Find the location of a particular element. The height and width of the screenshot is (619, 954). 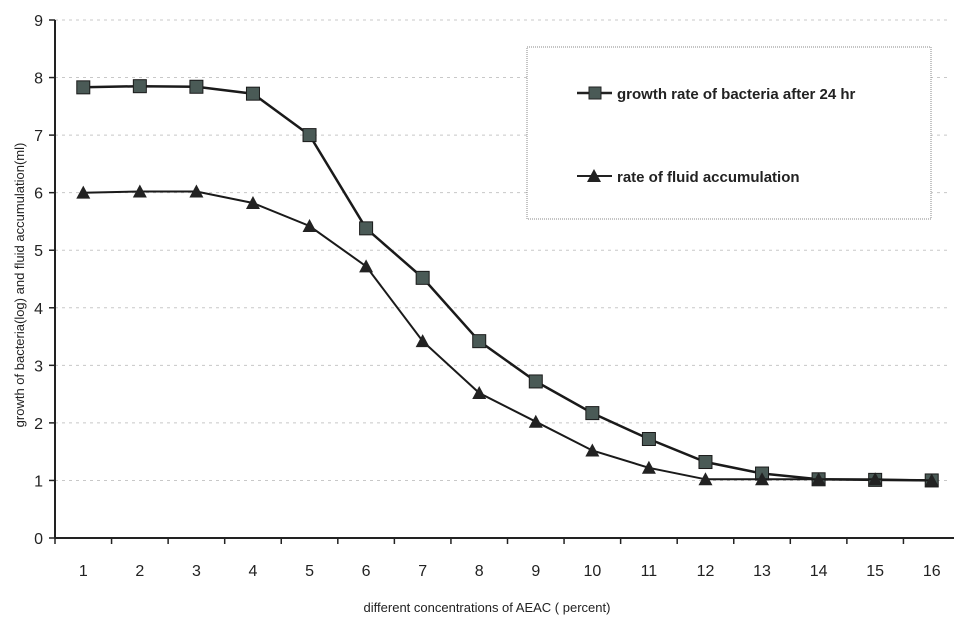

x-tick-label-14: 14 is located at coordinates (819, 571).